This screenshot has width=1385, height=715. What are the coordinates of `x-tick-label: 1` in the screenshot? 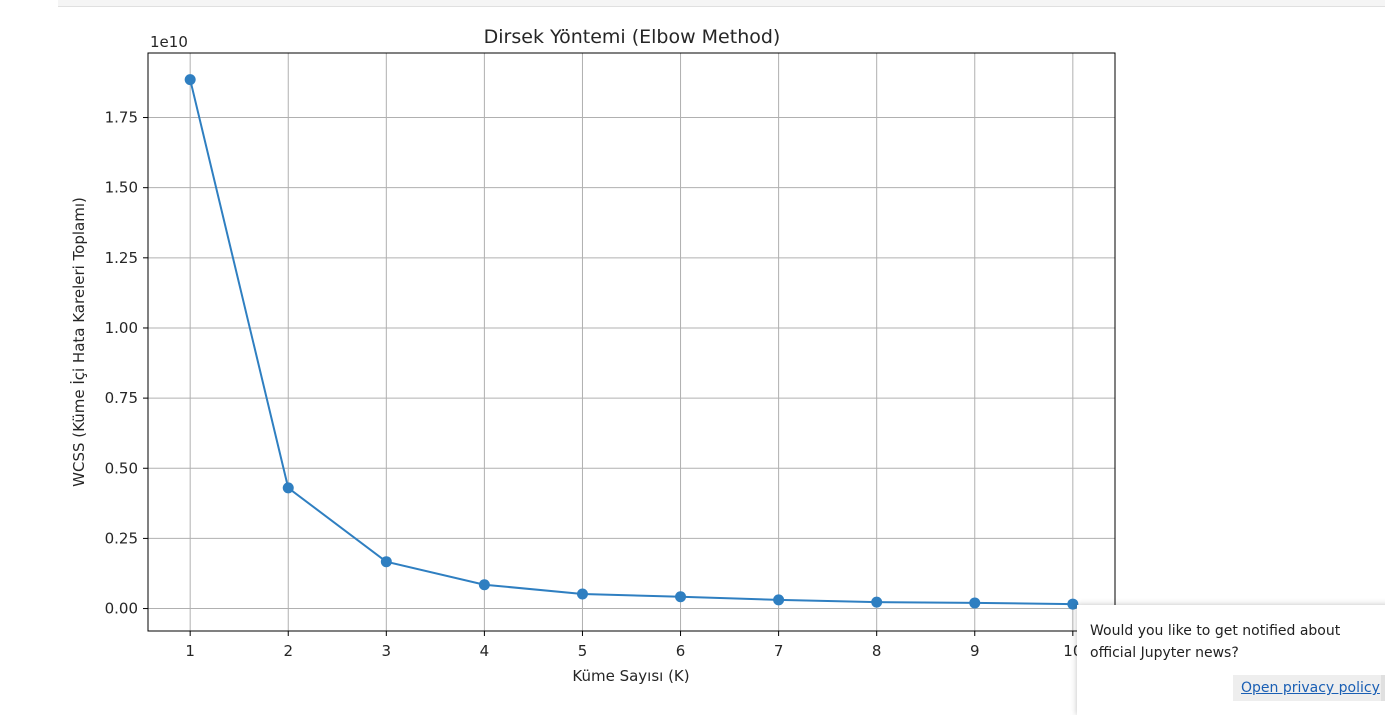 It's located at (190, 651).